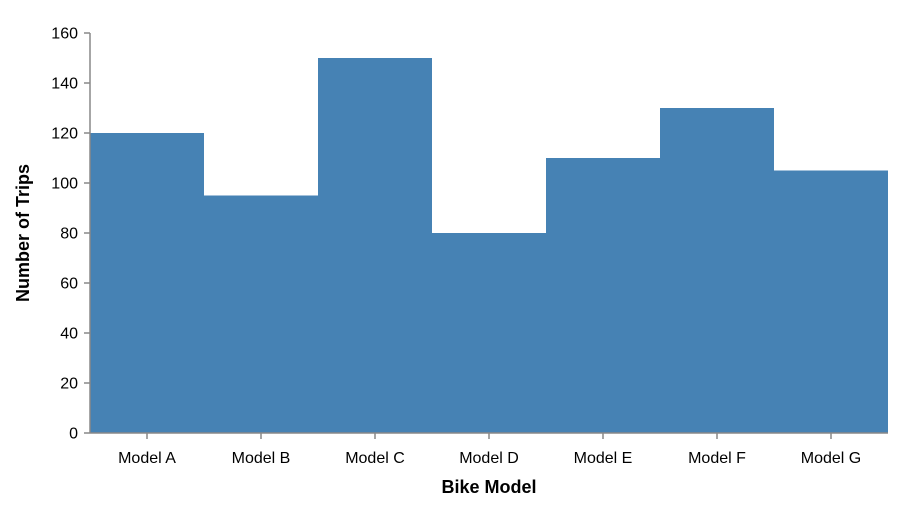 The width and height of the screenshot is (898, 506). I want to click on y-tick-label: 160, so click(64, 34).